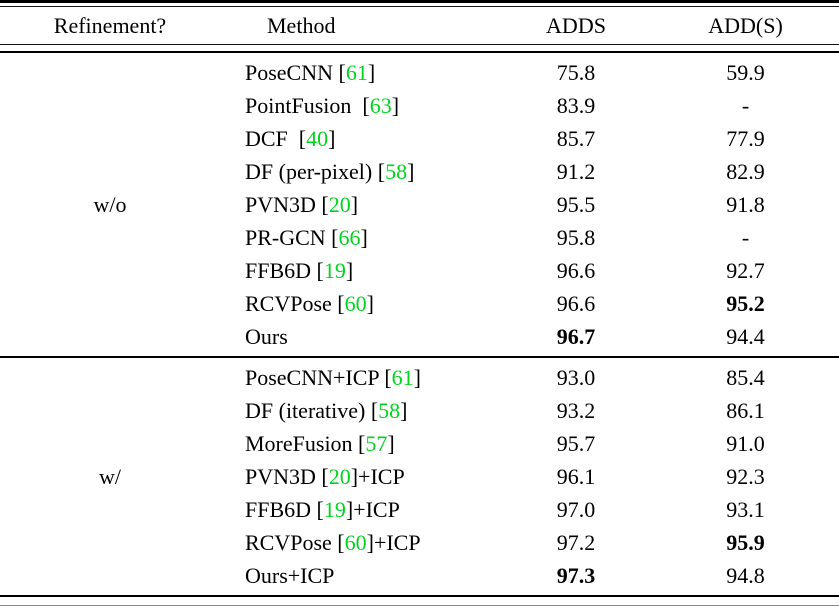 This screenshot has width=839, height=606. What do you see at coordinates (266, 336) in the screenshot?
I see `method-name: Ours` at bounding box center [266, 336].